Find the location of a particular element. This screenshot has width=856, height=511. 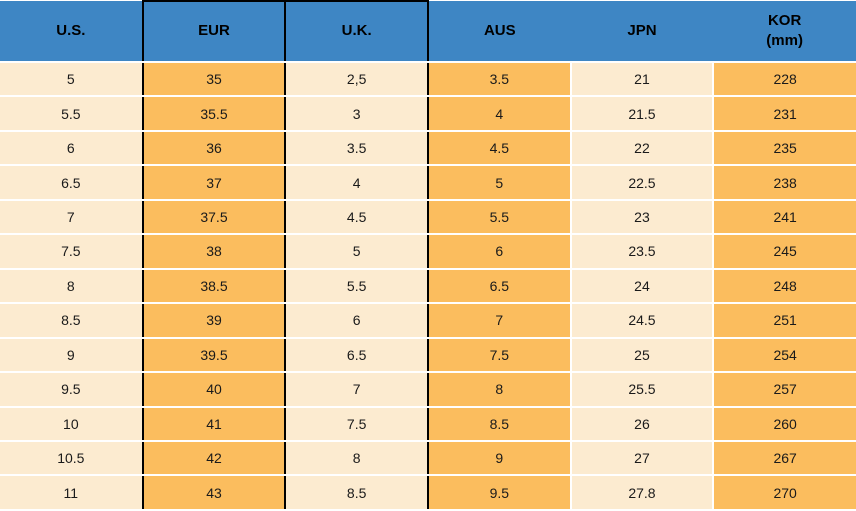

table-cell-kor: 235 is located at coordinates (784, 148).